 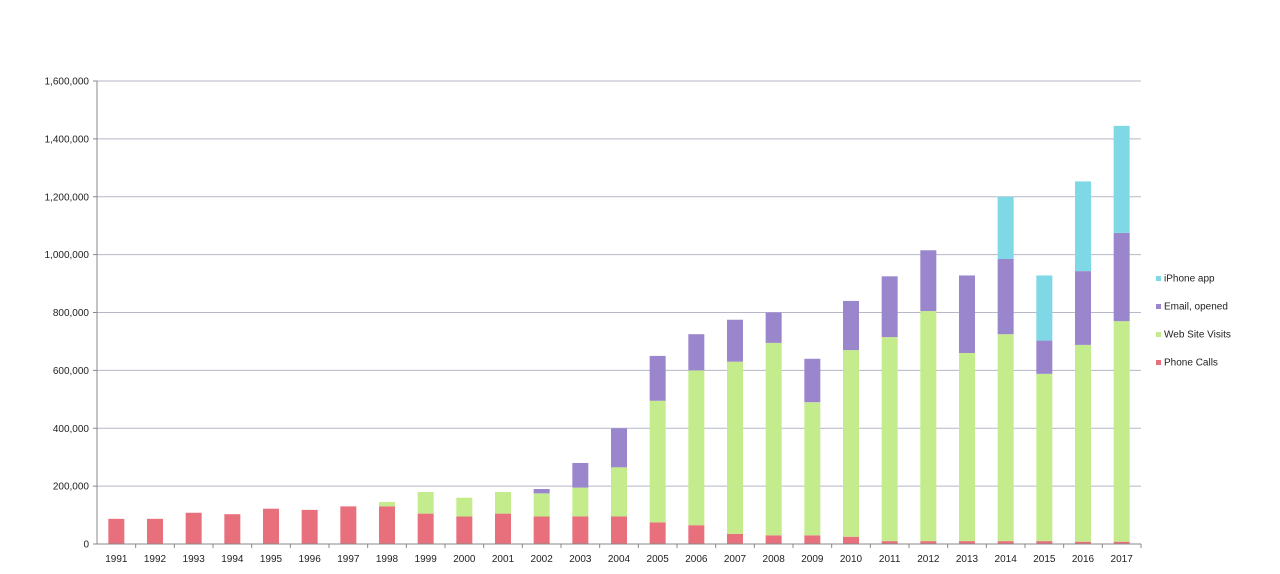 What do you see at coordinates (928, 281) in the screenshot?
I see `bar-email-opened-2012` at bounding box center [928, 281].